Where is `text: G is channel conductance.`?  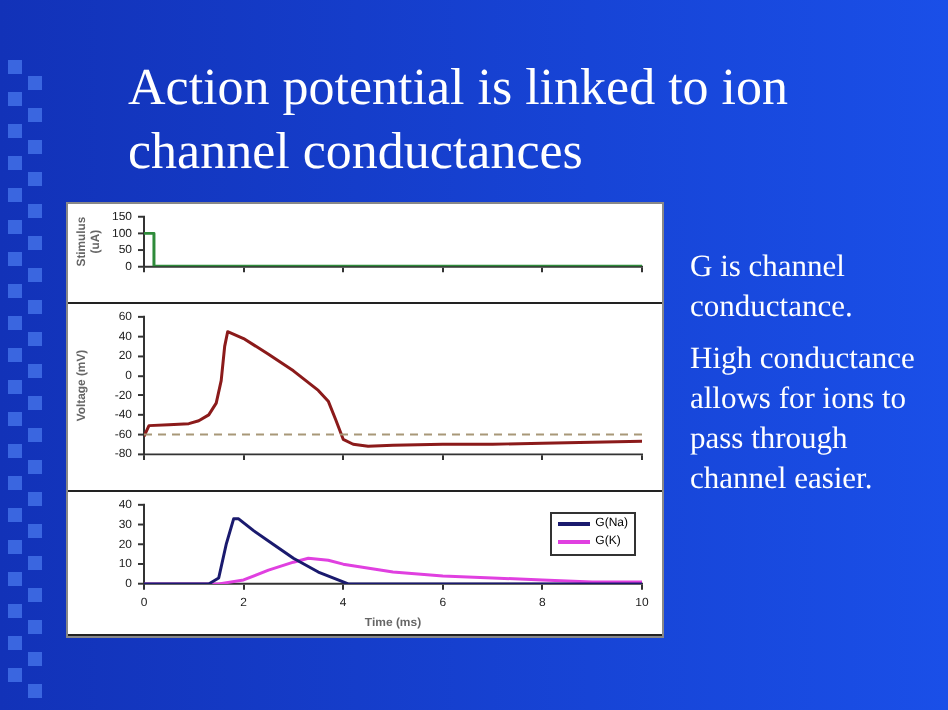 text: G is channel conductance. is located at coordinates (772, 288).